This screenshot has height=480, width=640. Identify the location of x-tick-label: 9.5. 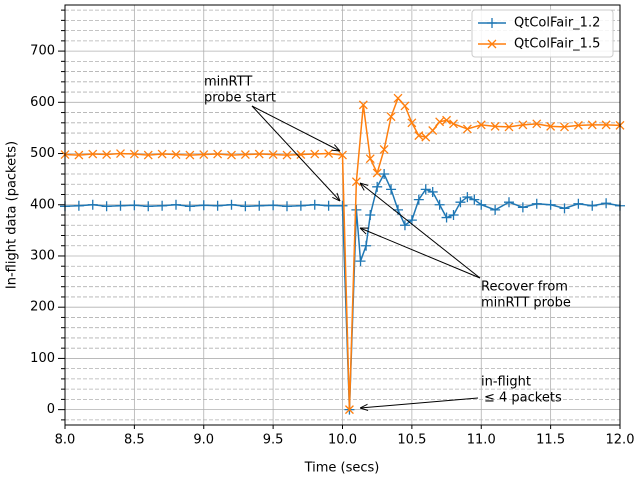
(273, 440).